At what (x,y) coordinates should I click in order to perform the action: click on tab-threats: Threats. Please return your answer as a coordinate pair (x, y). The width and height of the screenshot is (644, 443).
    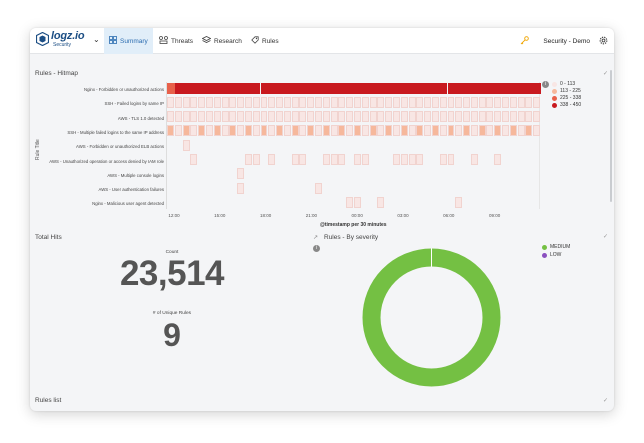
    Looking at the image, I should click on (176, 41).